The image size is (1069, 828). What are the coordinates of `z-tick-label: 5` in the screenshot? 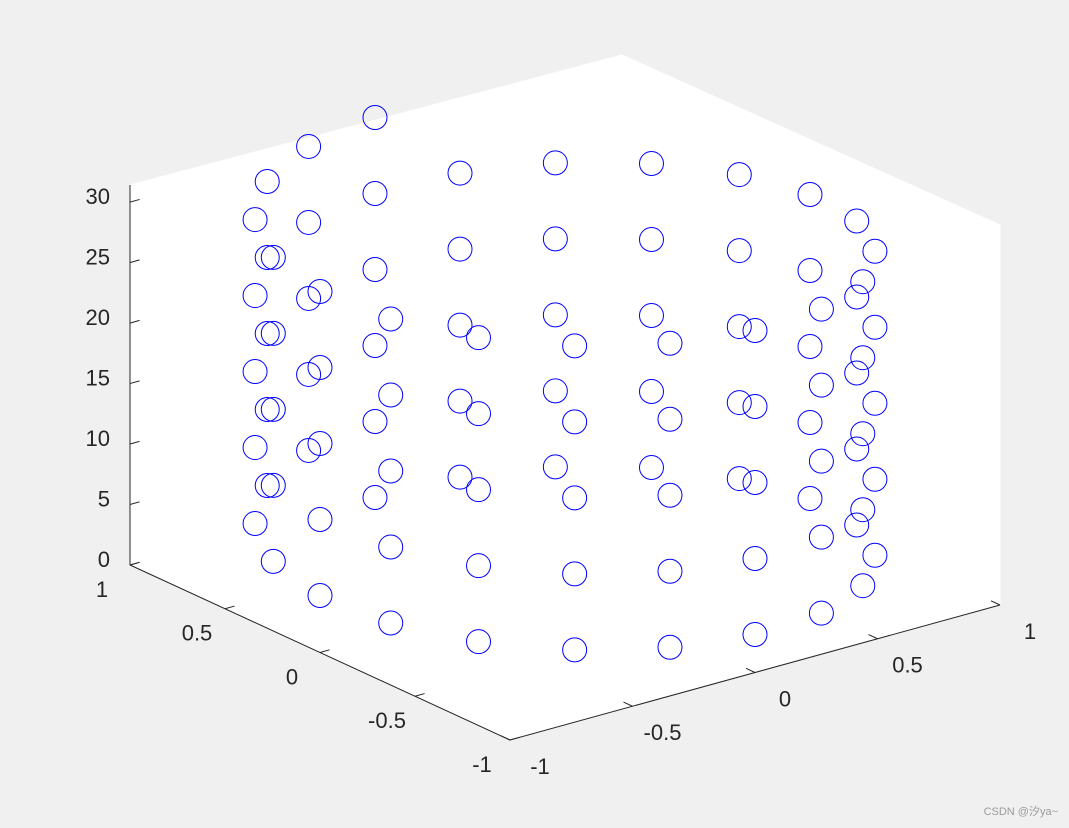 It's located at (104, 498).